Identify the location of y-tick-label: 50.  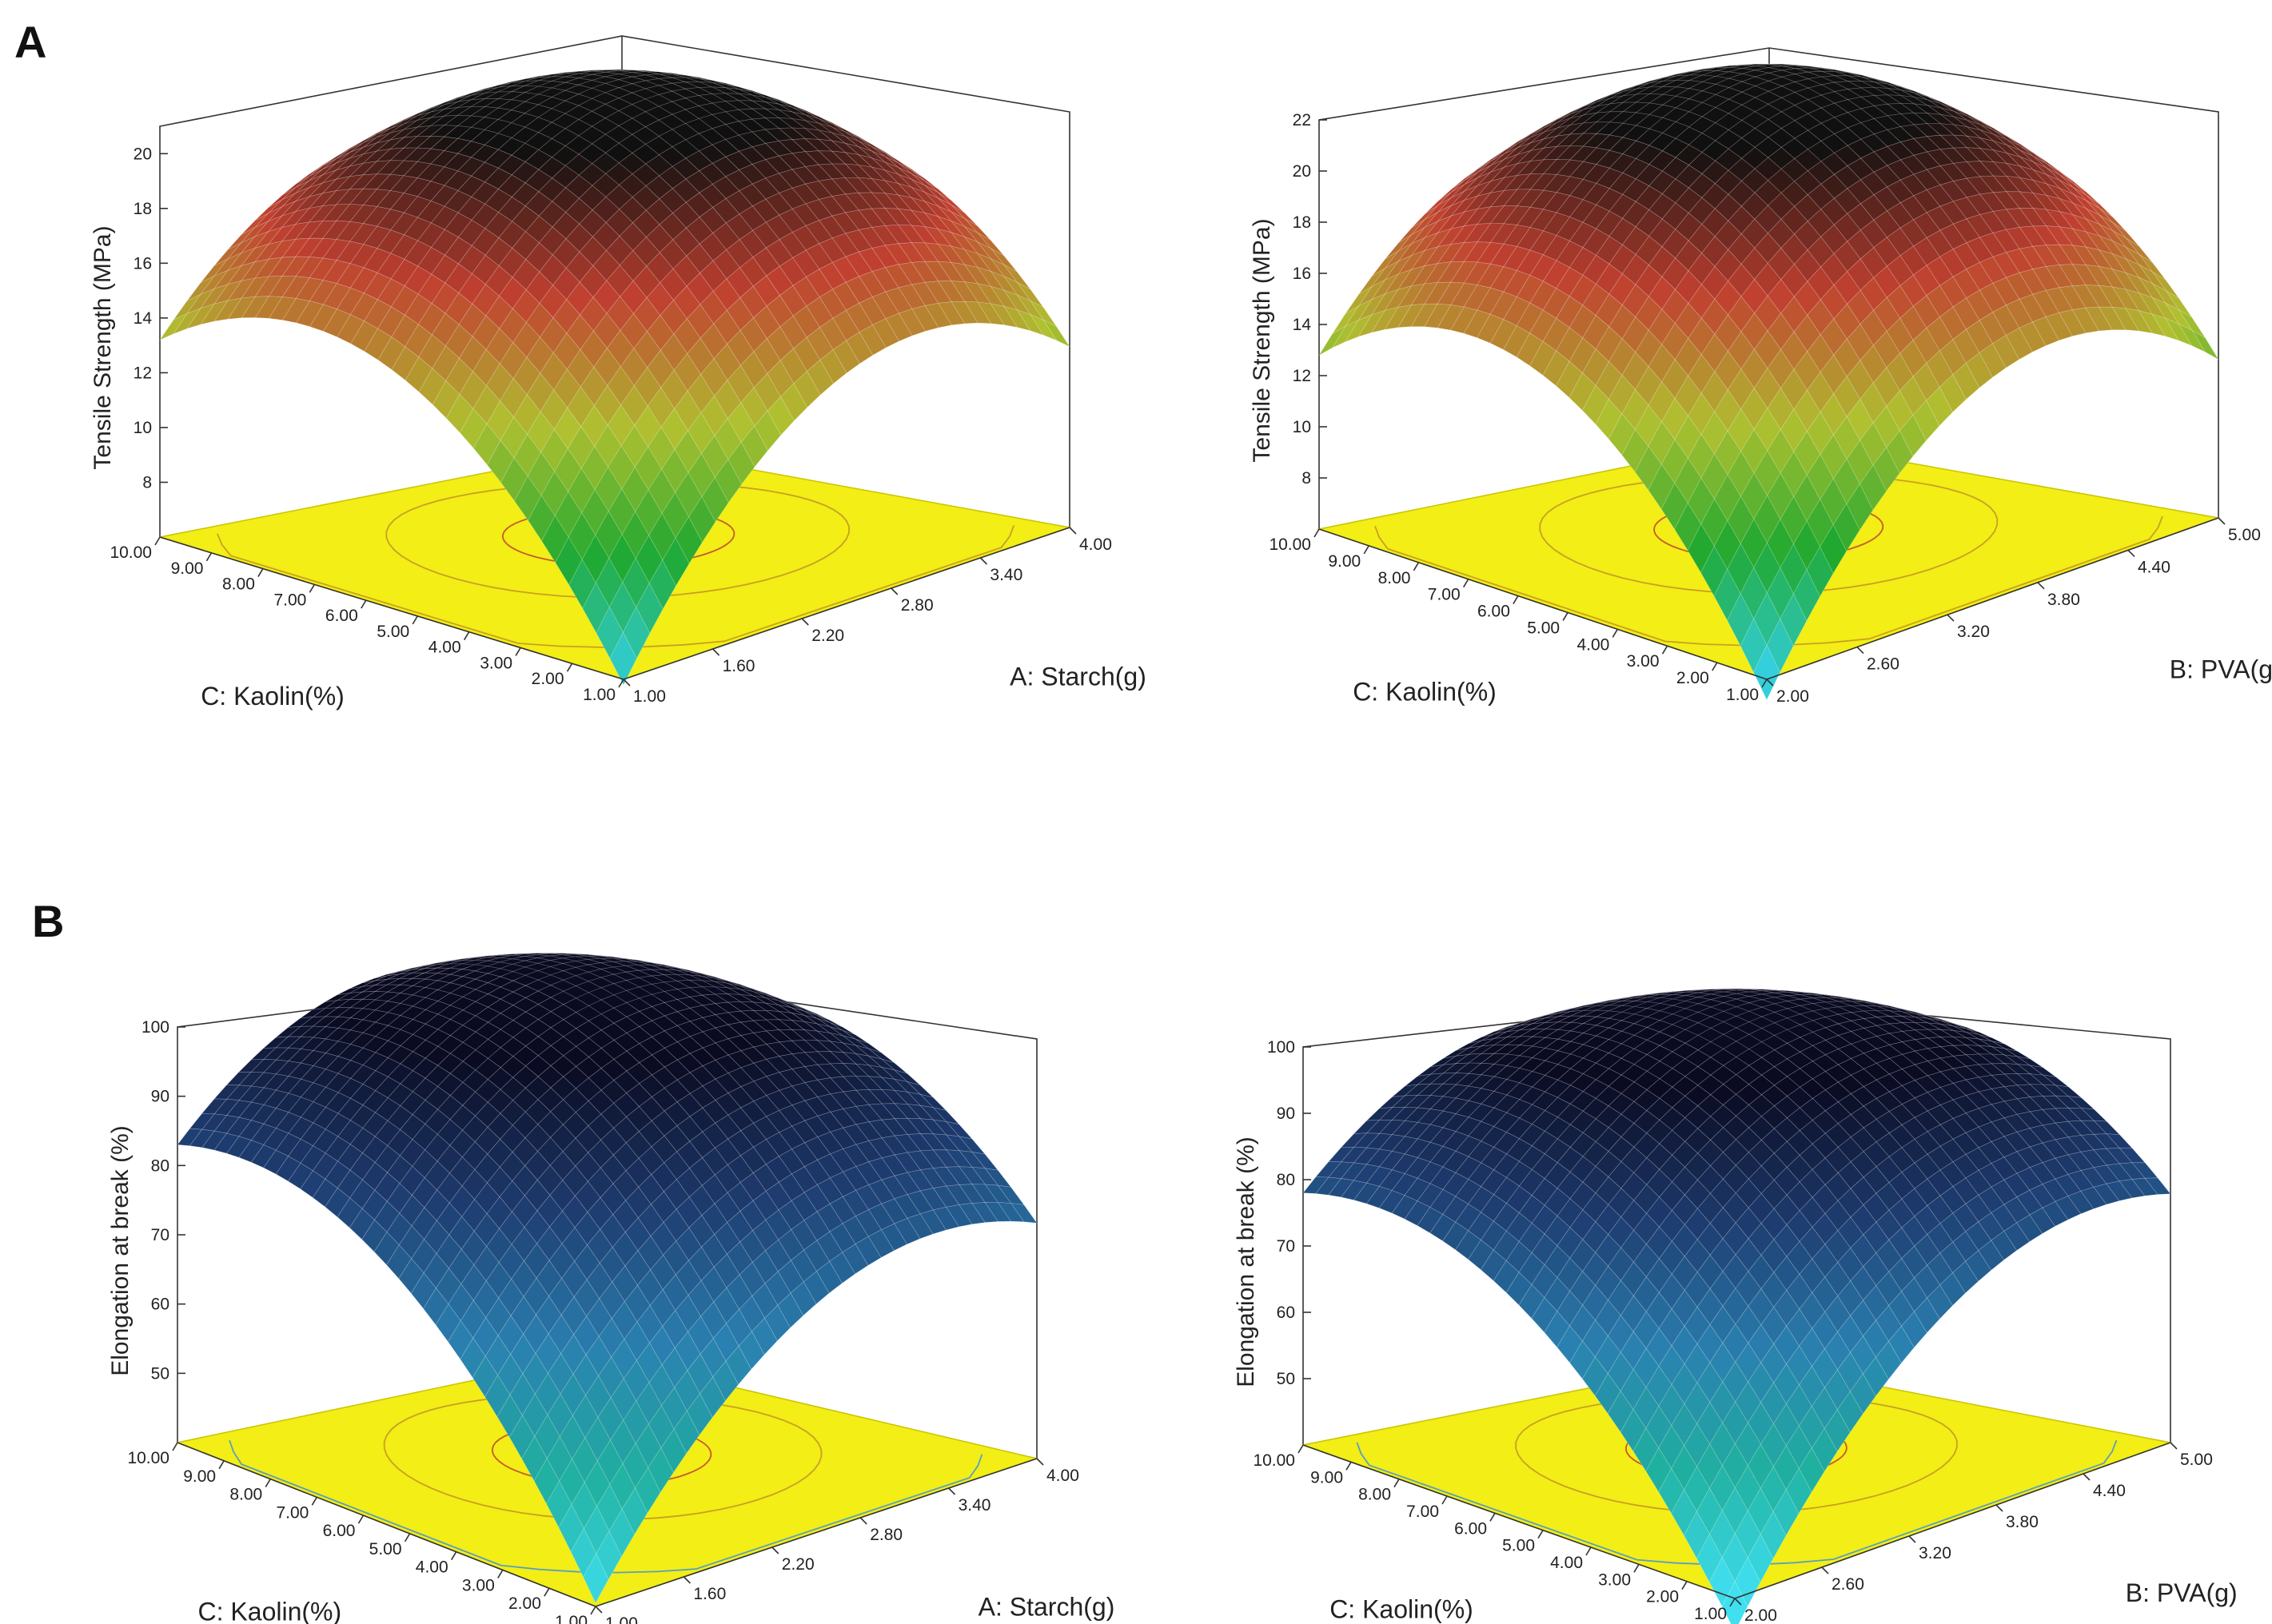
(160, 1373).